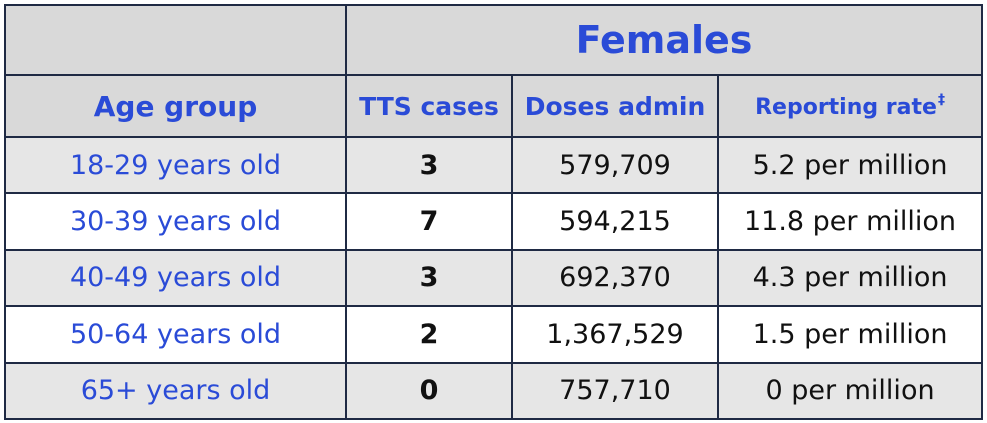  Describe the element at coordinates (850, 278) in the screenshot. I see `rate-cell: 4.3 per million` at that location.